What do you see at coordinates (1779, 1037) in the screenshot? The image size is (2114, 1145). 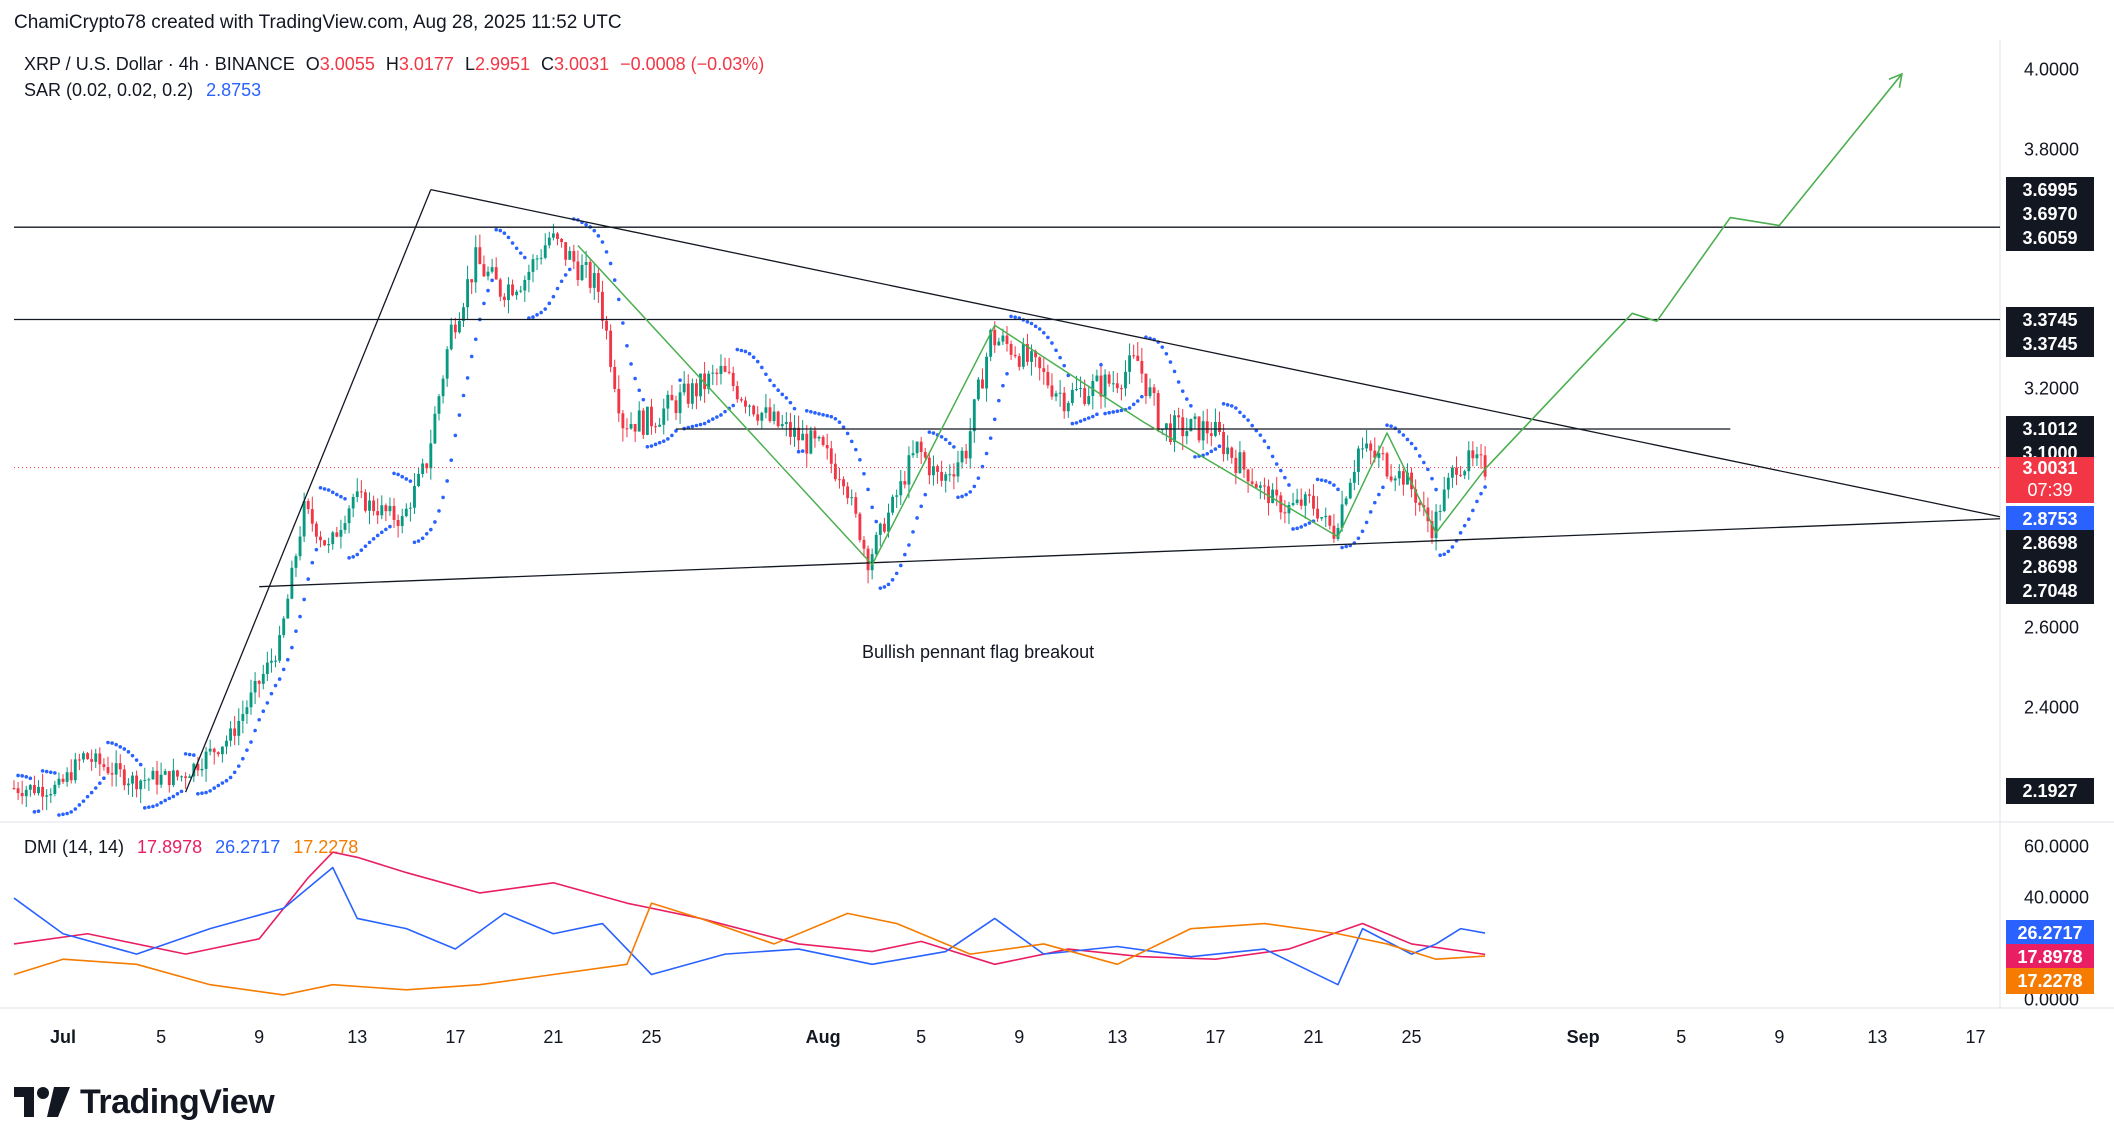 I see `time-axis-tick: 9` at bounding box center [1779, 1037].